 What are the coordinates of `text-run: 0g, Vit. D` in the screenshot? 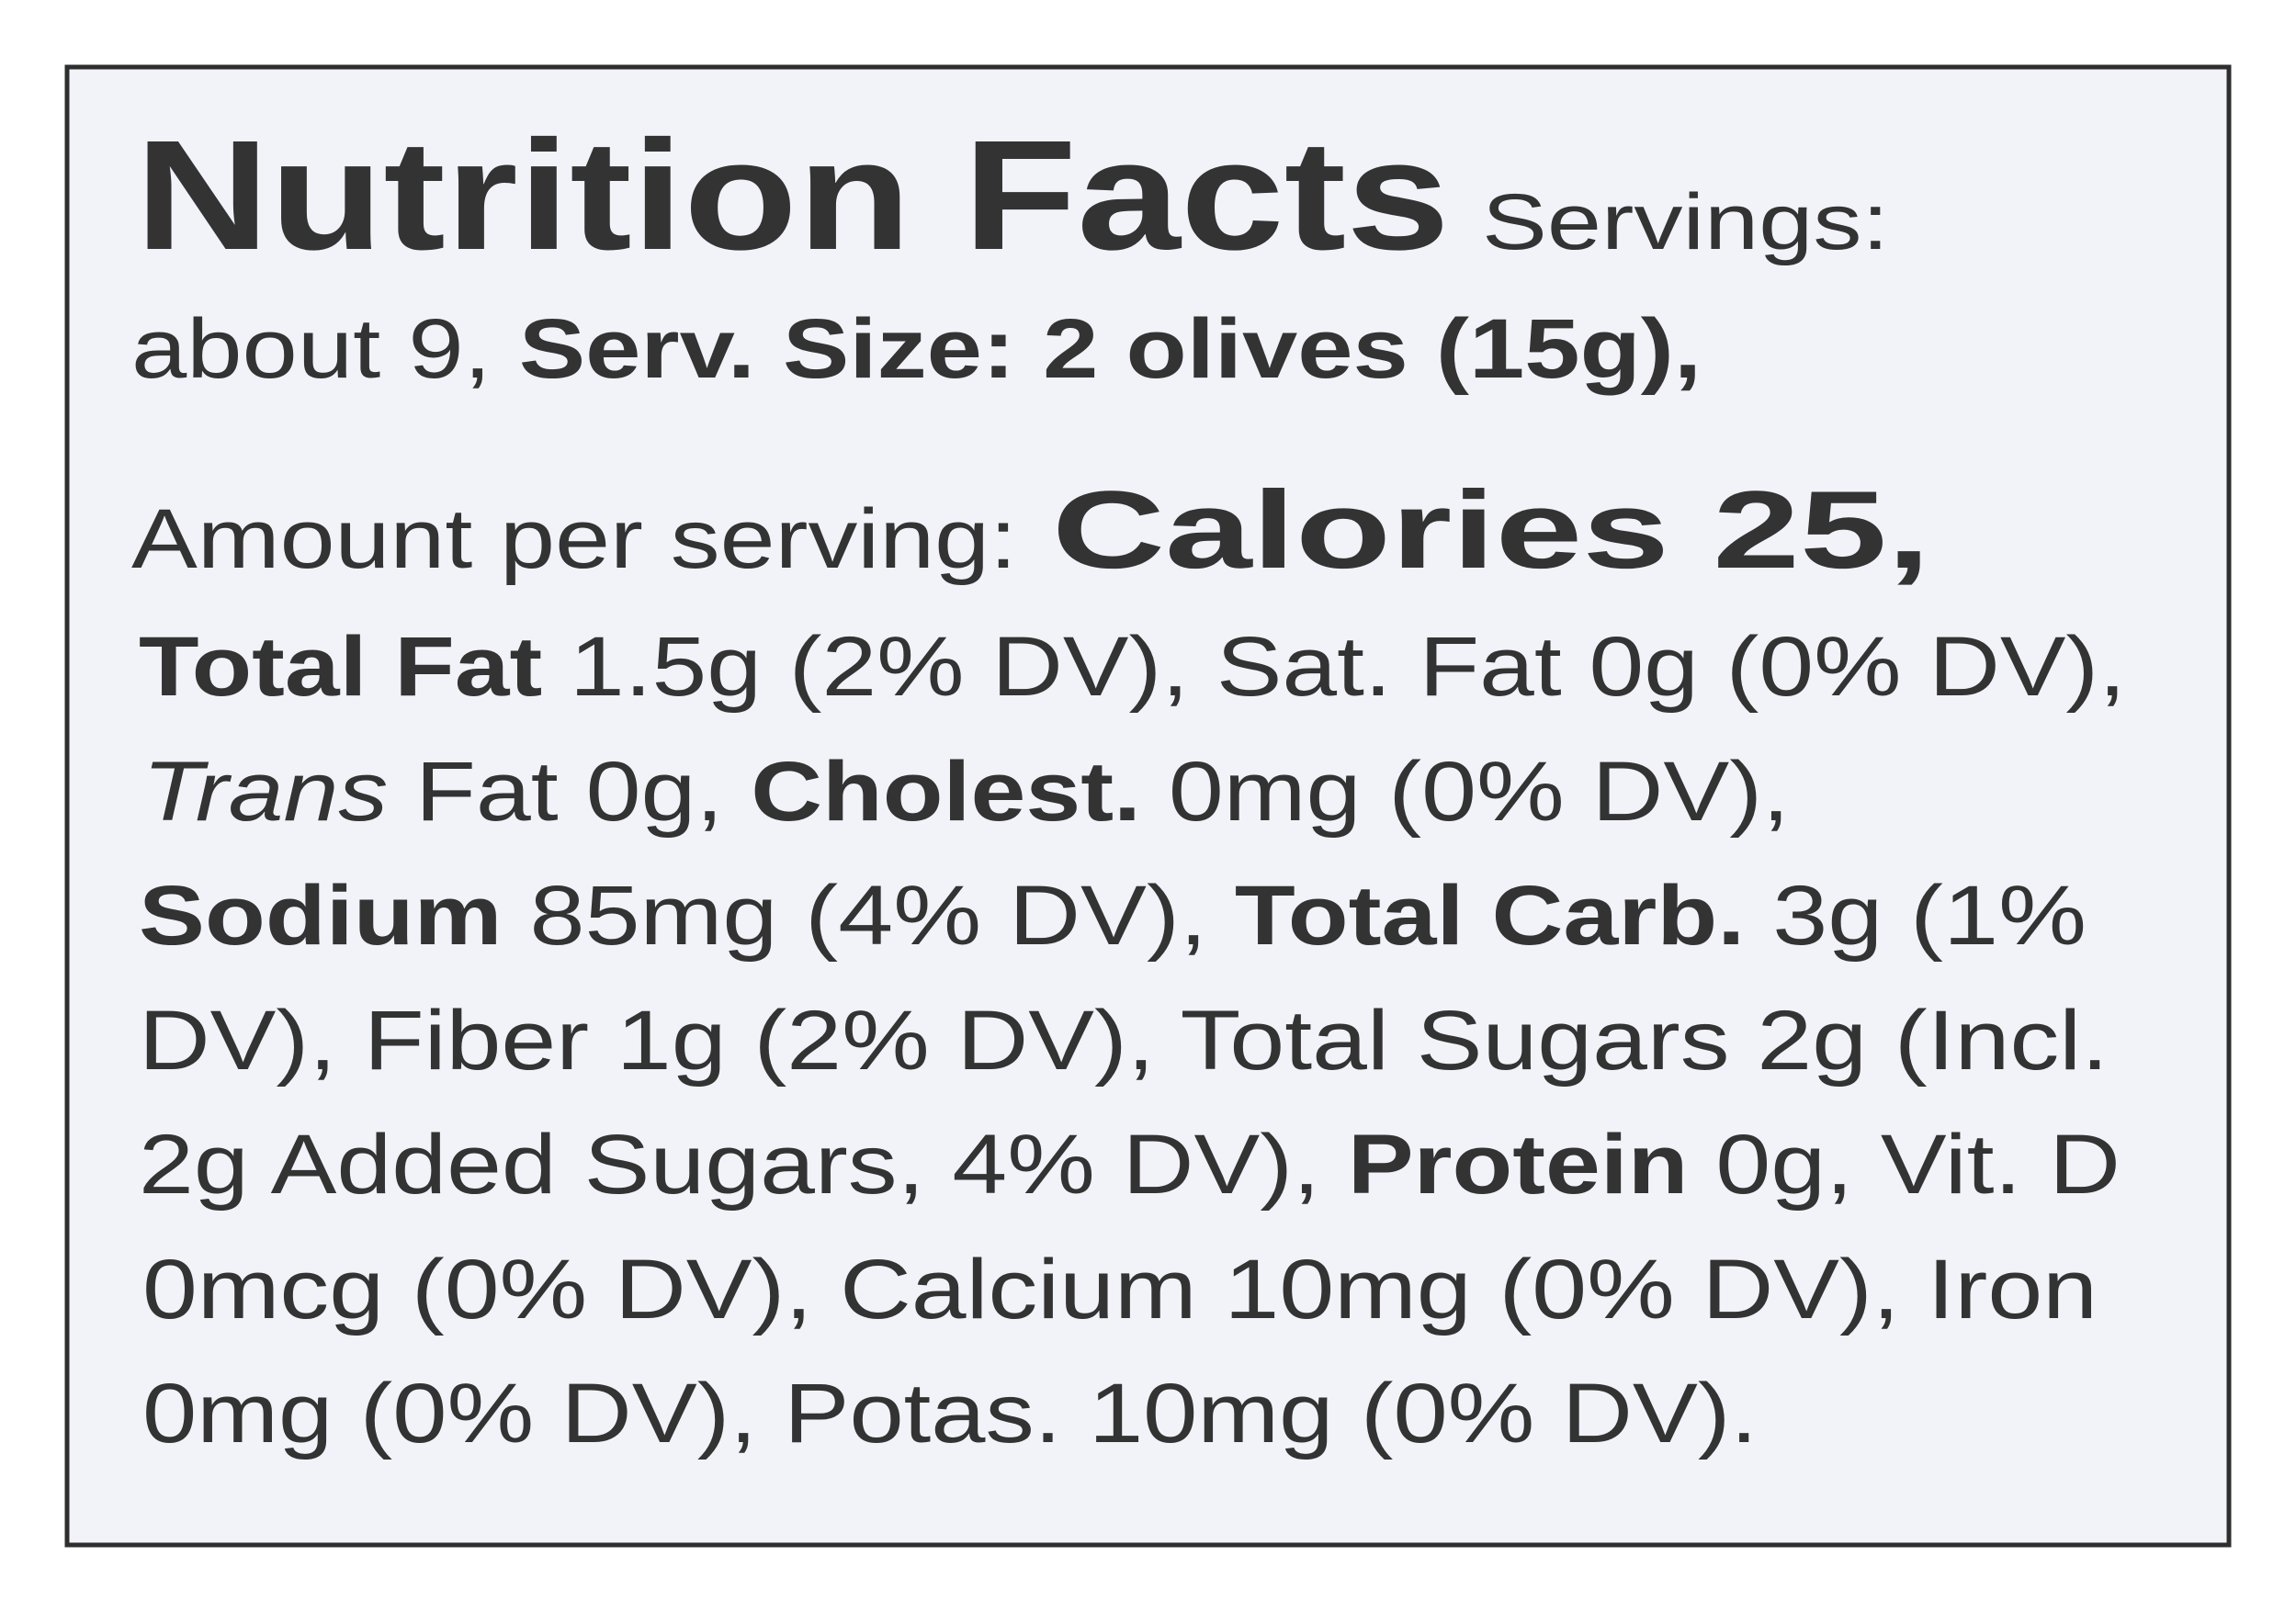 It's located at (1918, 1165).